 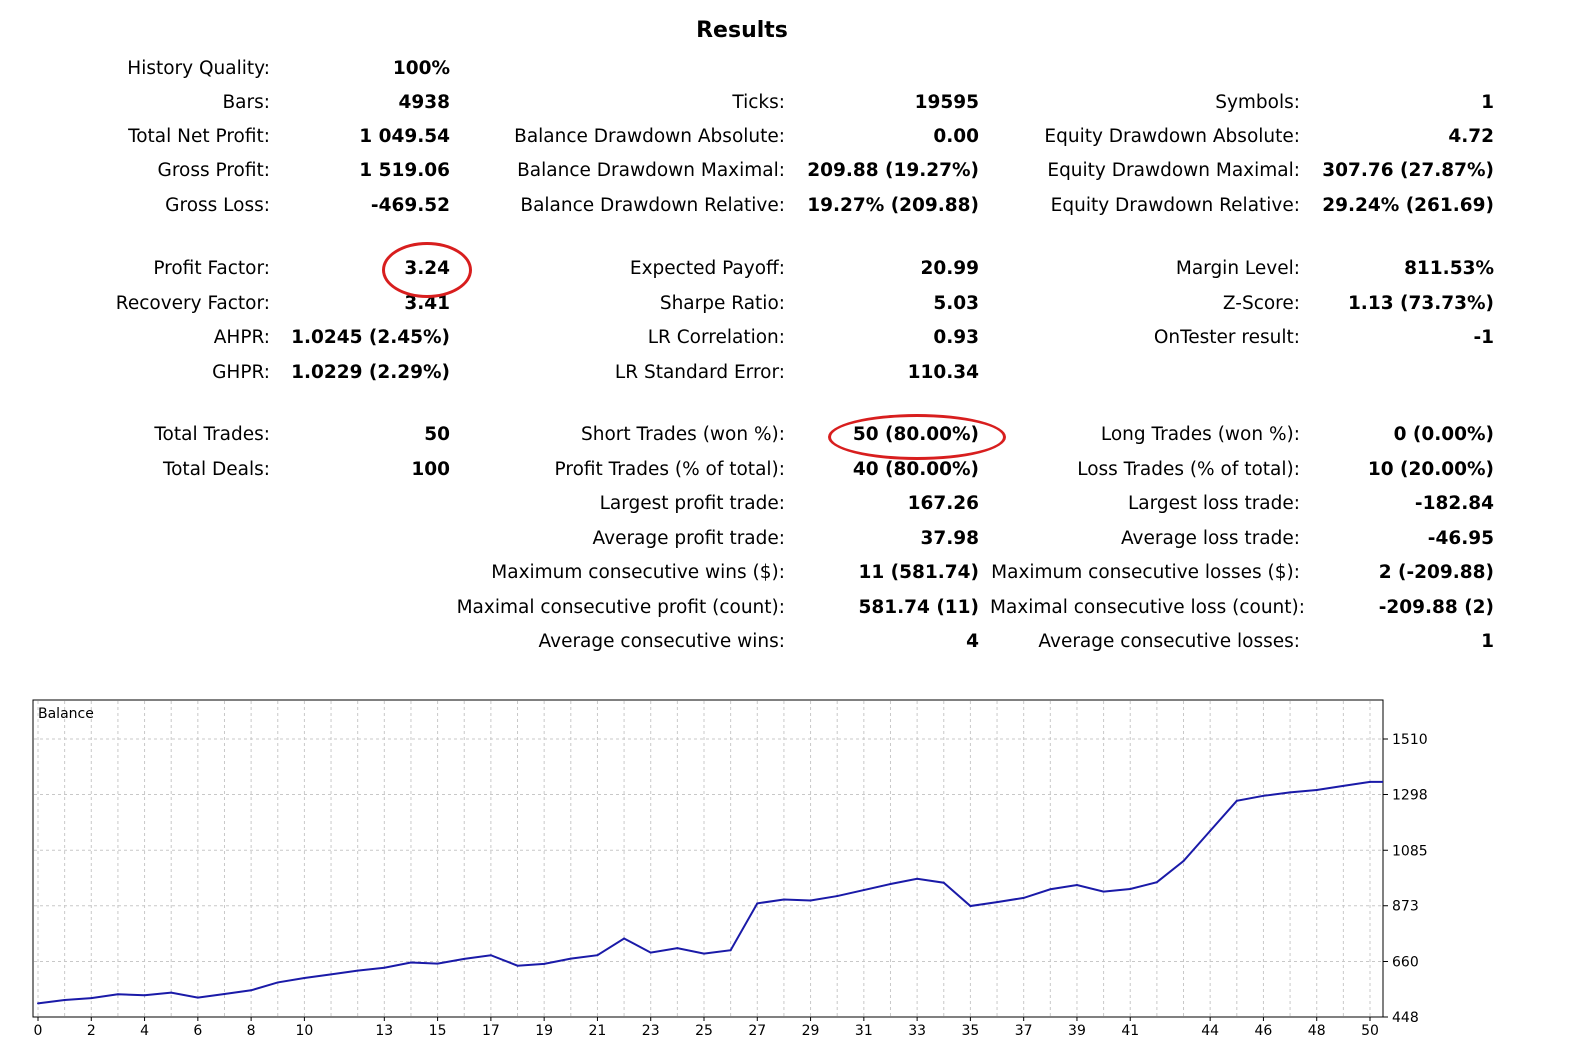 I want to click on stat-label: Largest loss trade:, so click(x=1214, y=503).